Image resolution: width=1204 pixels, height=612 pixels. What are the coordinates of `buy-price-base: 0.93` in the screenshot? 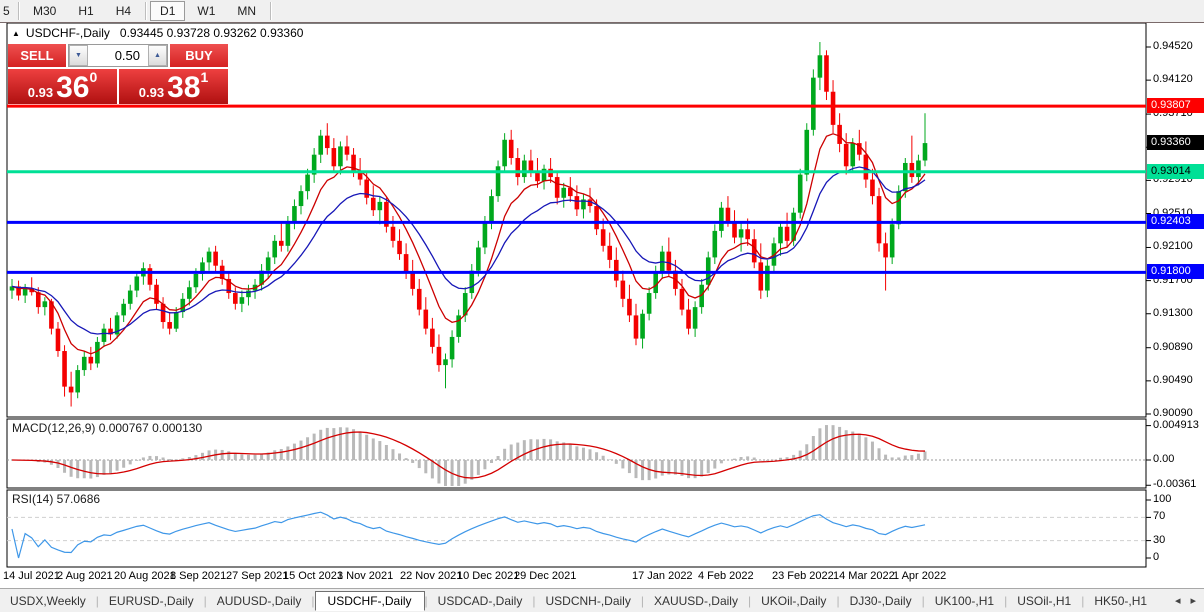 It's located at (151, 92).